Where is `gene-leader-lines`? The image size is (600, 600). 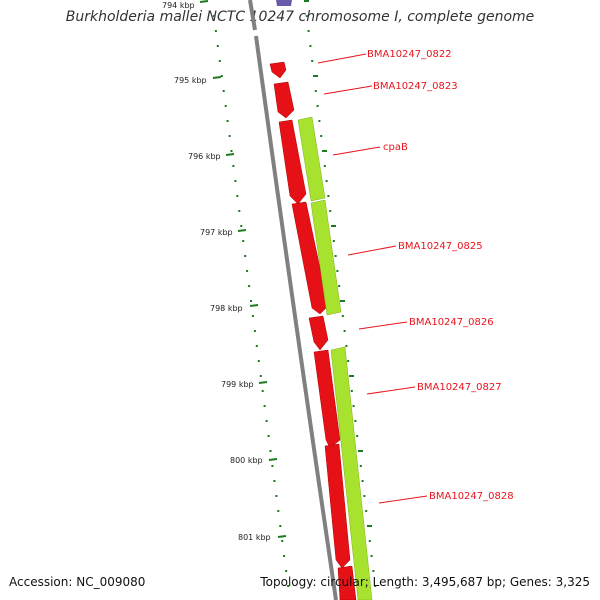 gene-leader-lines is located at coordinates (372, 278).